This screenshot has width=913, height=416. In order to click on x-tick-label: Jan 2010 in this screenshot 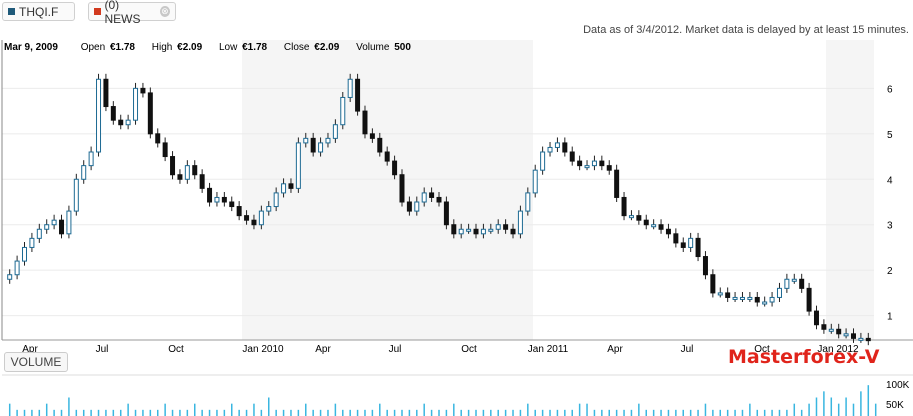, I will do `click(263, 349)`.